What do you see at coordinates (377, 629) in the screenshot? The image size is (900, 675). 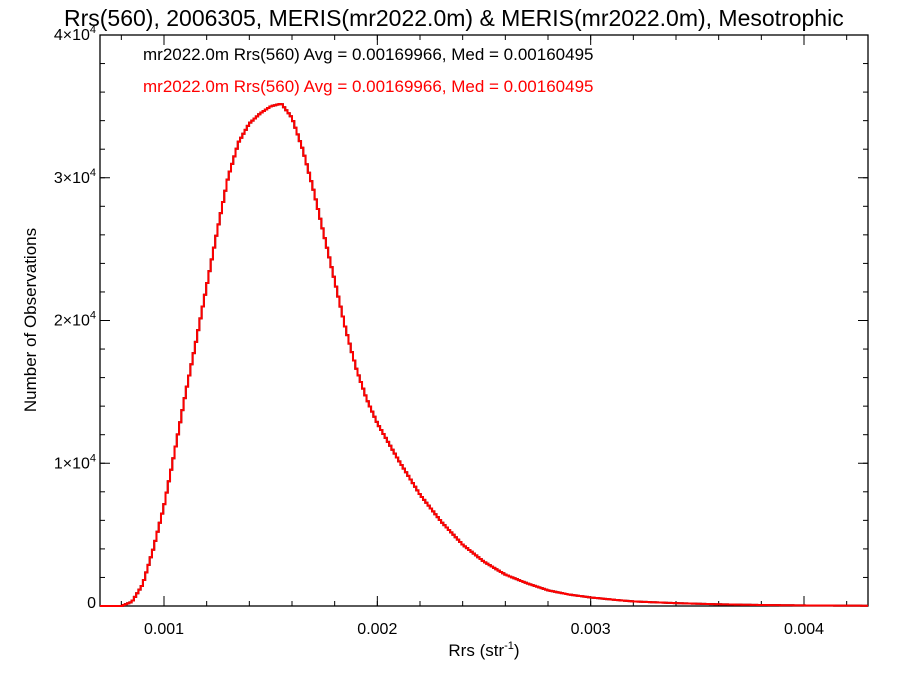 I see `x-tick-label: 0.002` at bounding box center [377, 629].